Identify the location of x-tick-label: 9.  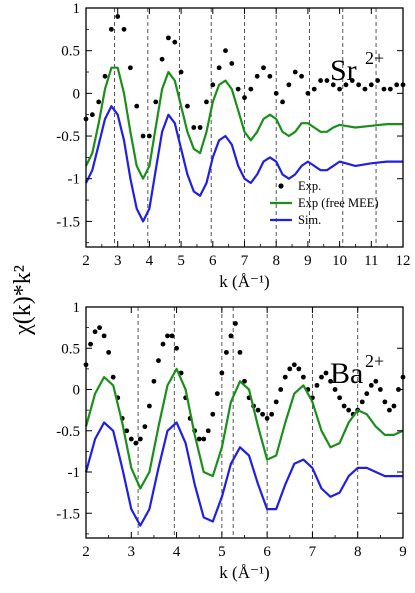
(308, 261).